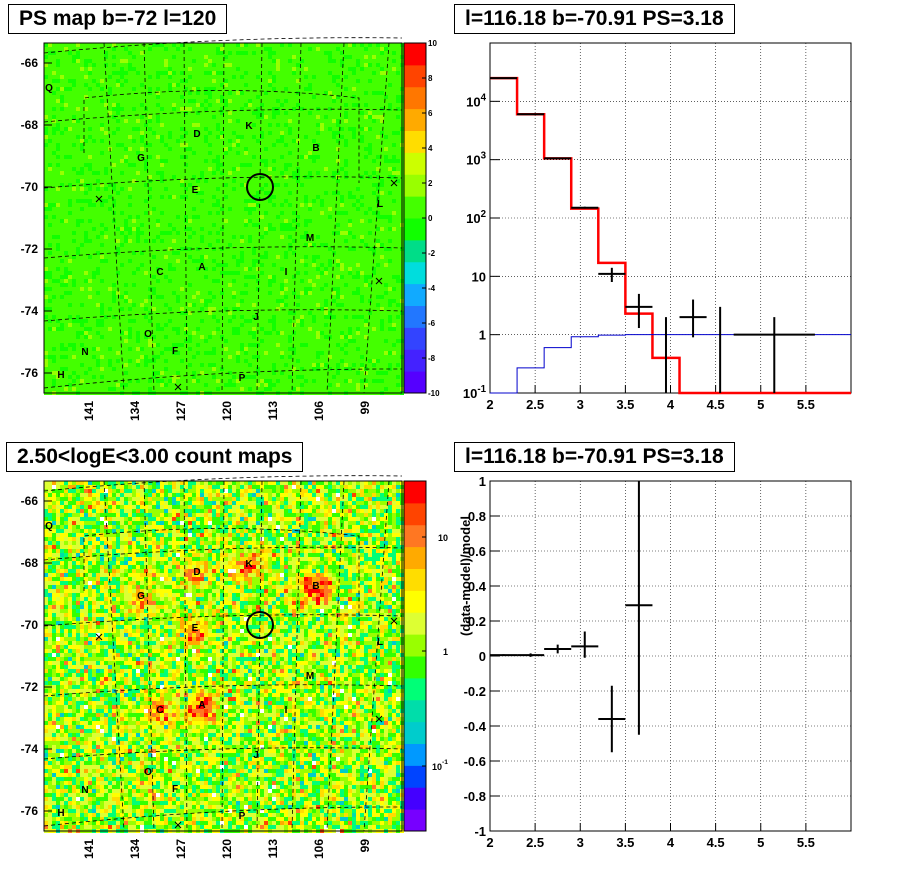 The width and height of the screenshot is (898, 875). Describe the element at coordinates (475, 726) in the screenshot. I see `y-tick-label: -0.4` at that location.